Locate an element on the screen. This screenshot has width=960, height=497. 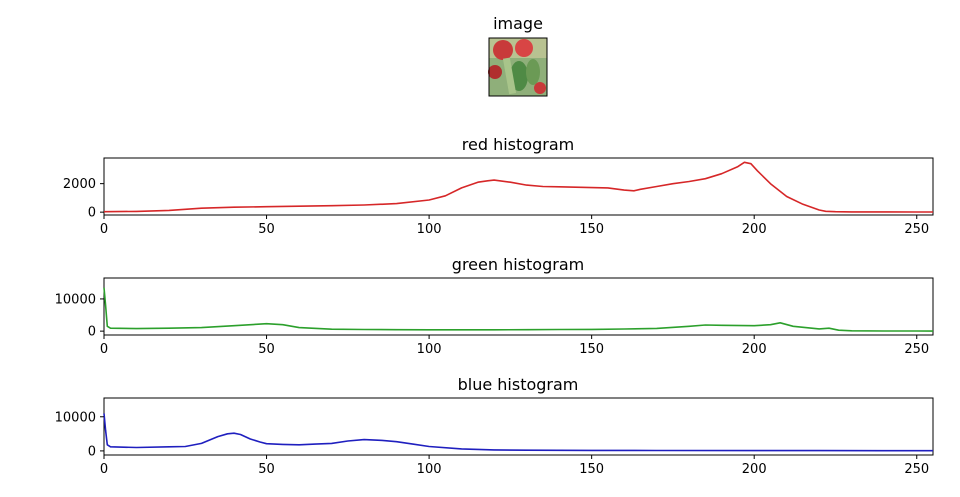
red-histogram-line is located at coordinates (518, 187).